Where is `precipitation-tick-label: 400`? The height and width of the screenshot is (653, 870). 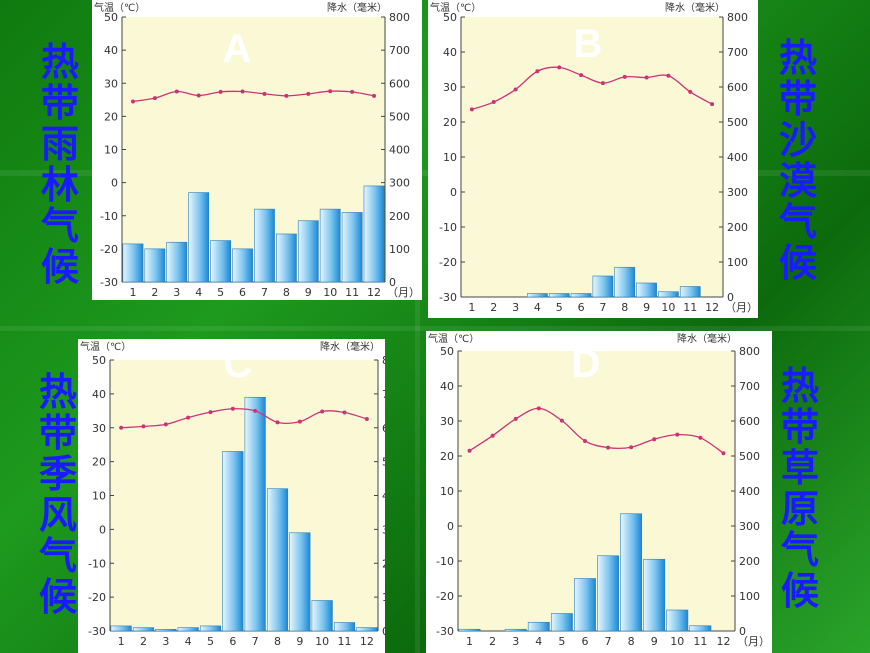
precipitation-tick-label: 400 is located at coordinates (383, 496).